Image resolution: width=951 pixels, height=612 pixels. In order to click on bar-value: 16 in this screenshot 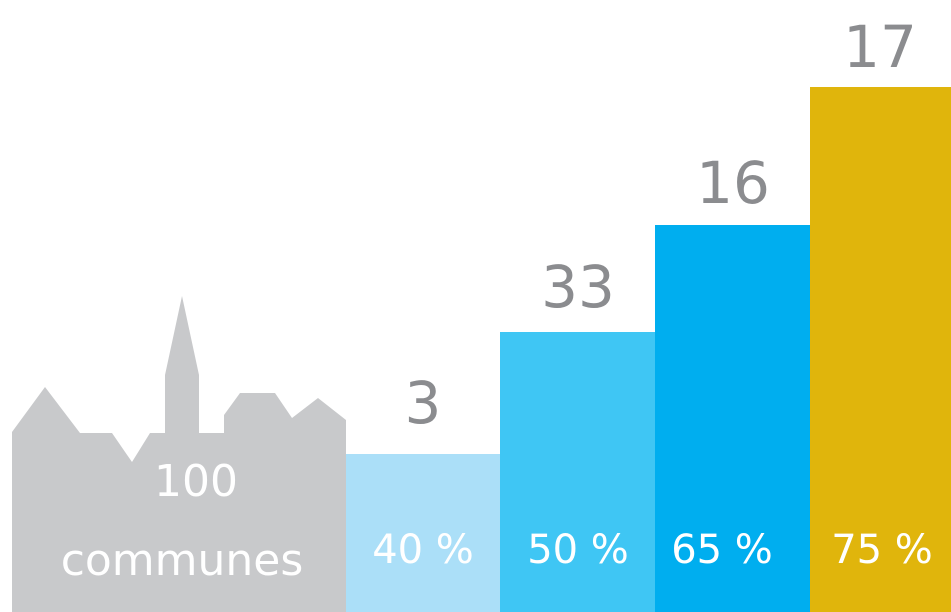, I will do `click(733, 183)`.